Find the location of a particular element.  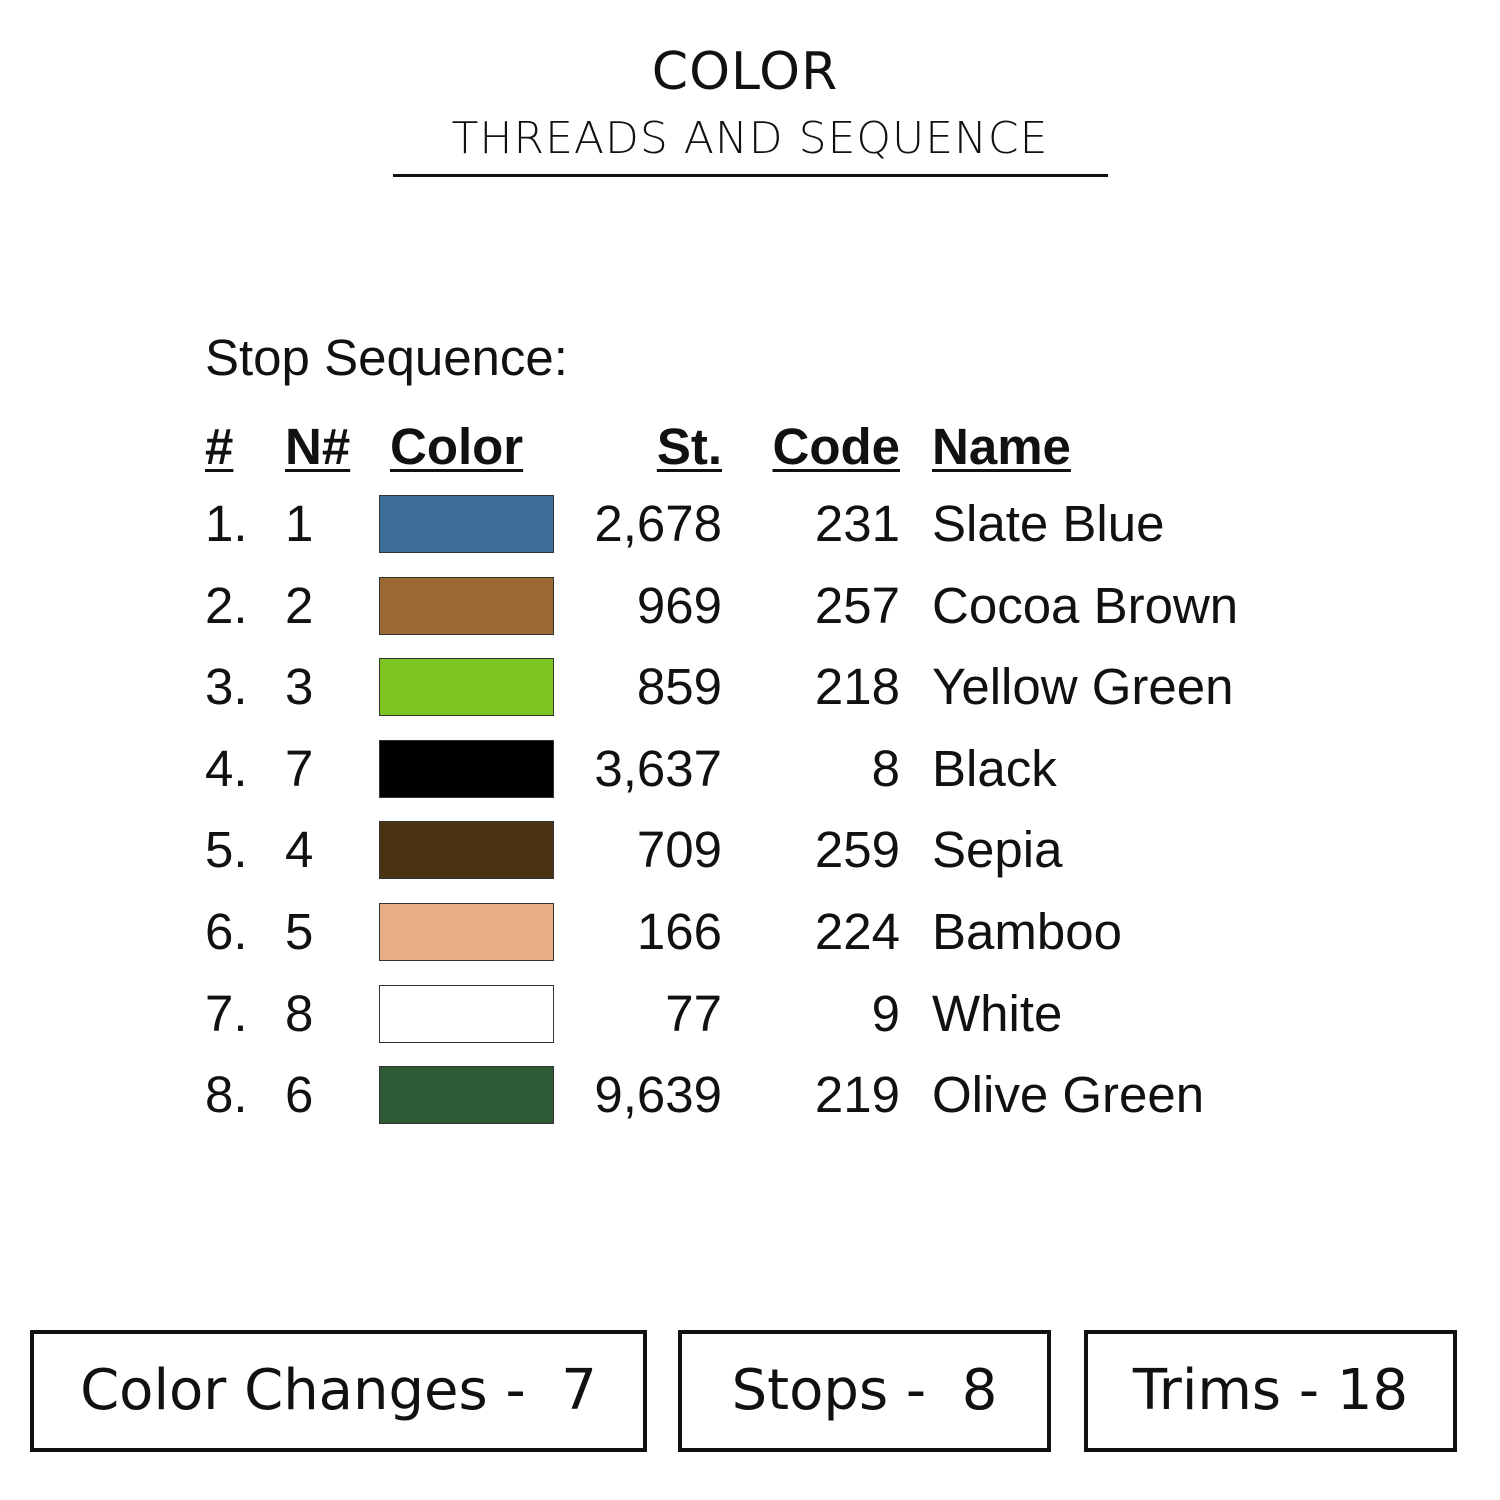

needle-number: 8 is located at coordinates (299, 1013).